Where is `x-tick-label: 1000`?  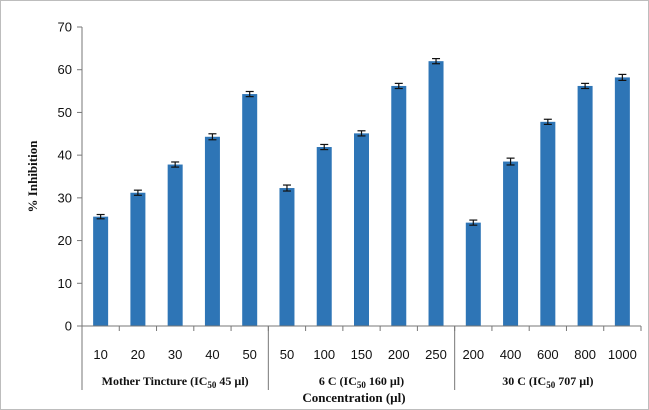
x-tick-label: 1000 is located at coordinates (622, 354).